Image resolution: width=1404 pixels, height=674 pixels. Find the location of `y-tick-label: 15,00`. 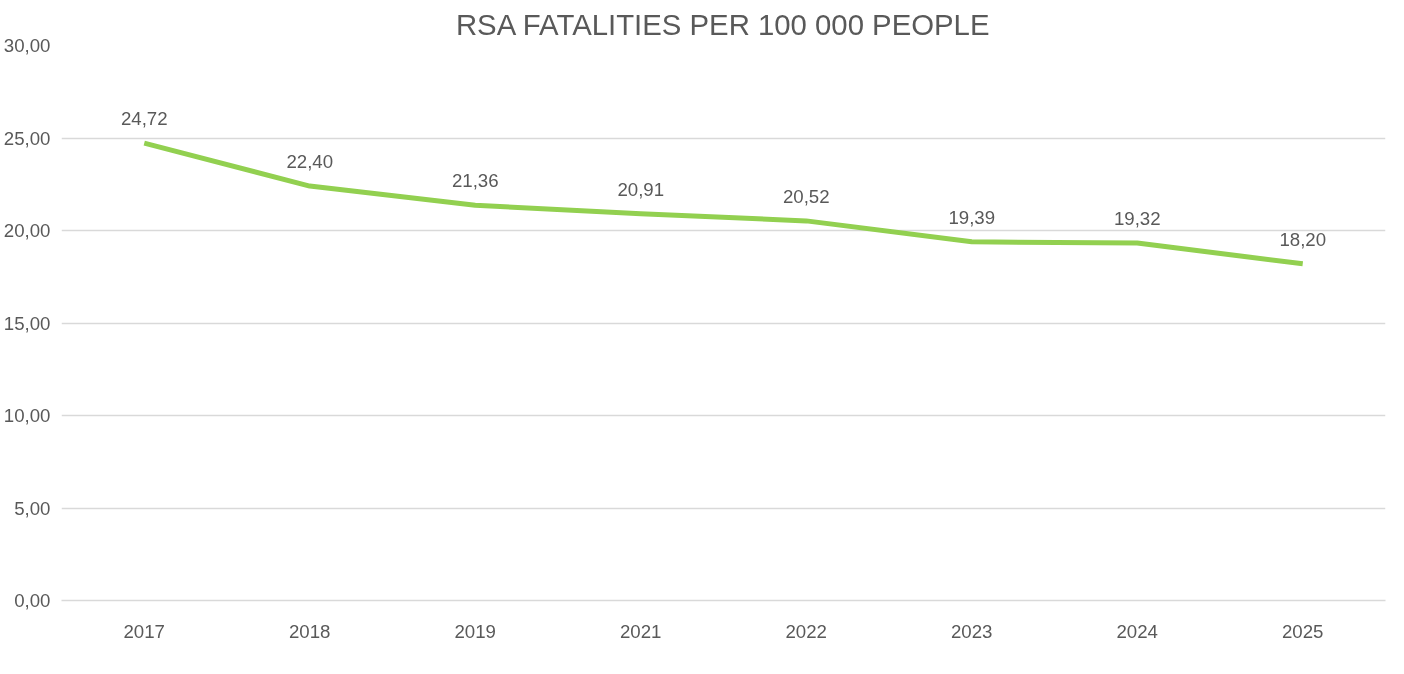

y-tick-label: 15,00 is located at coordinates (27, 323).